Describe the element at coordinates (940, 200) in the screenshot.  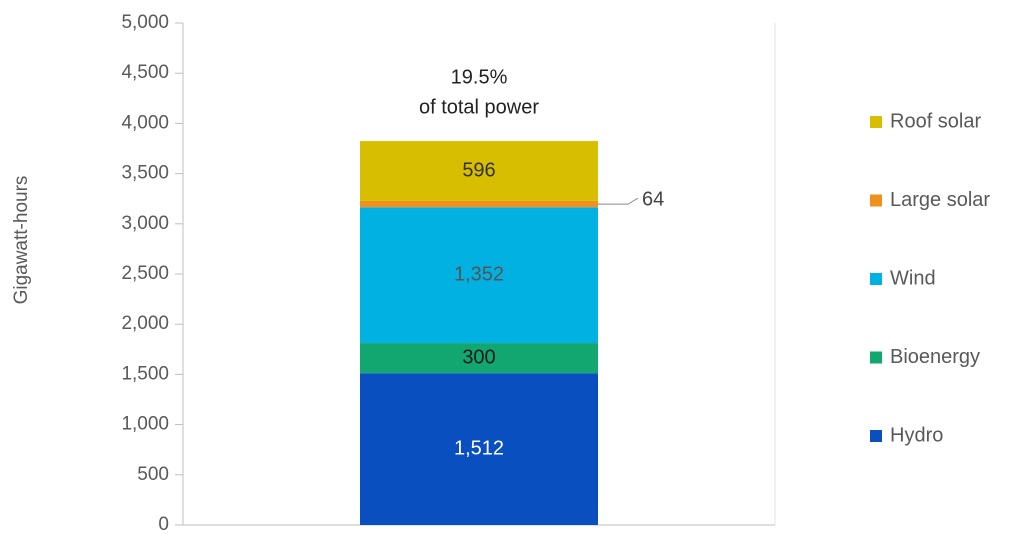
I see `legend-label: Large solar` at that location.